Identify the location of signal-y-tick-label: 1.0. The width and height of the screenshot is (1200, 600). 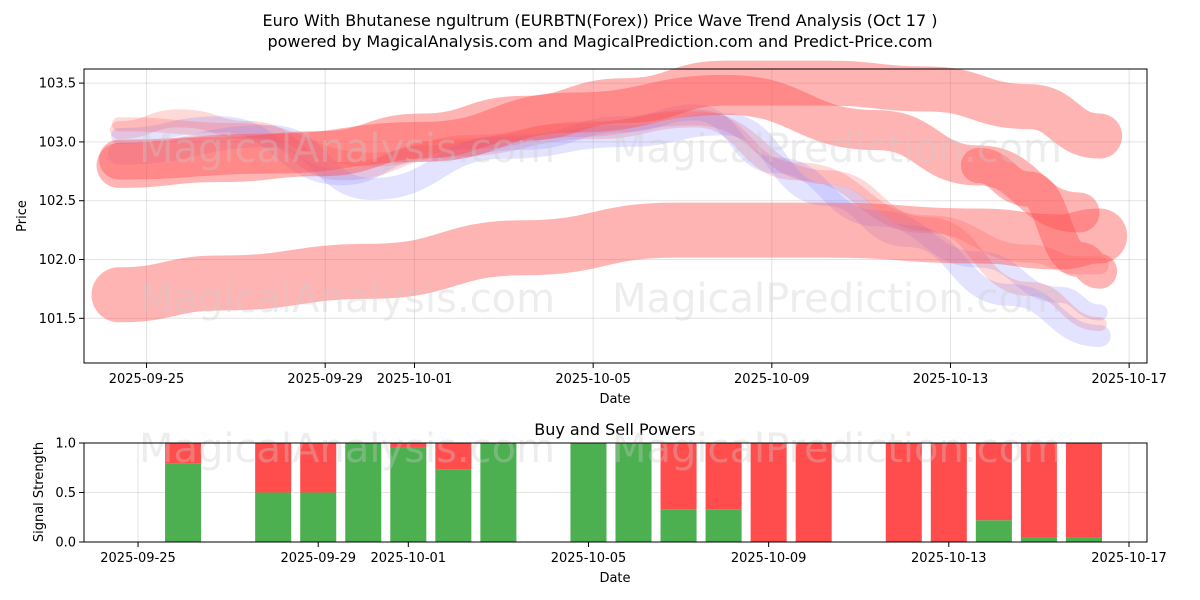
(65, 444).